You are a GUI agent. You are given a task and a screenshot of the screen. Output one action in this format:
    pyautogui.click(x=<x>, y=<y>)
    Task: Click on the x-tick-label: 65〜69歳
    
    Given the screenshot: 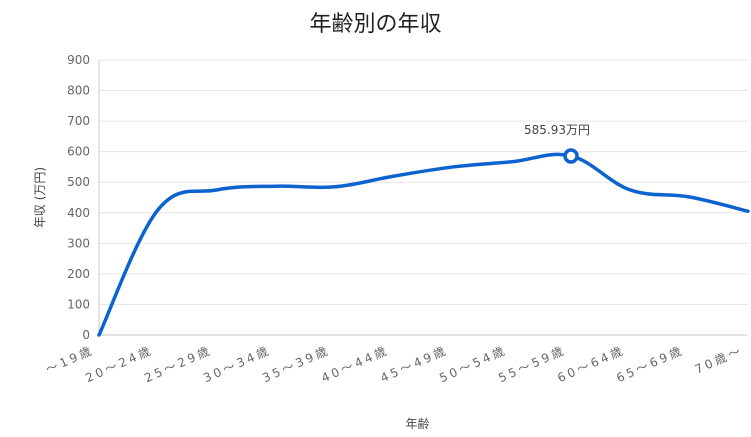 What is the action you would take?
    pyautogui.click(x=650, y=364)
    